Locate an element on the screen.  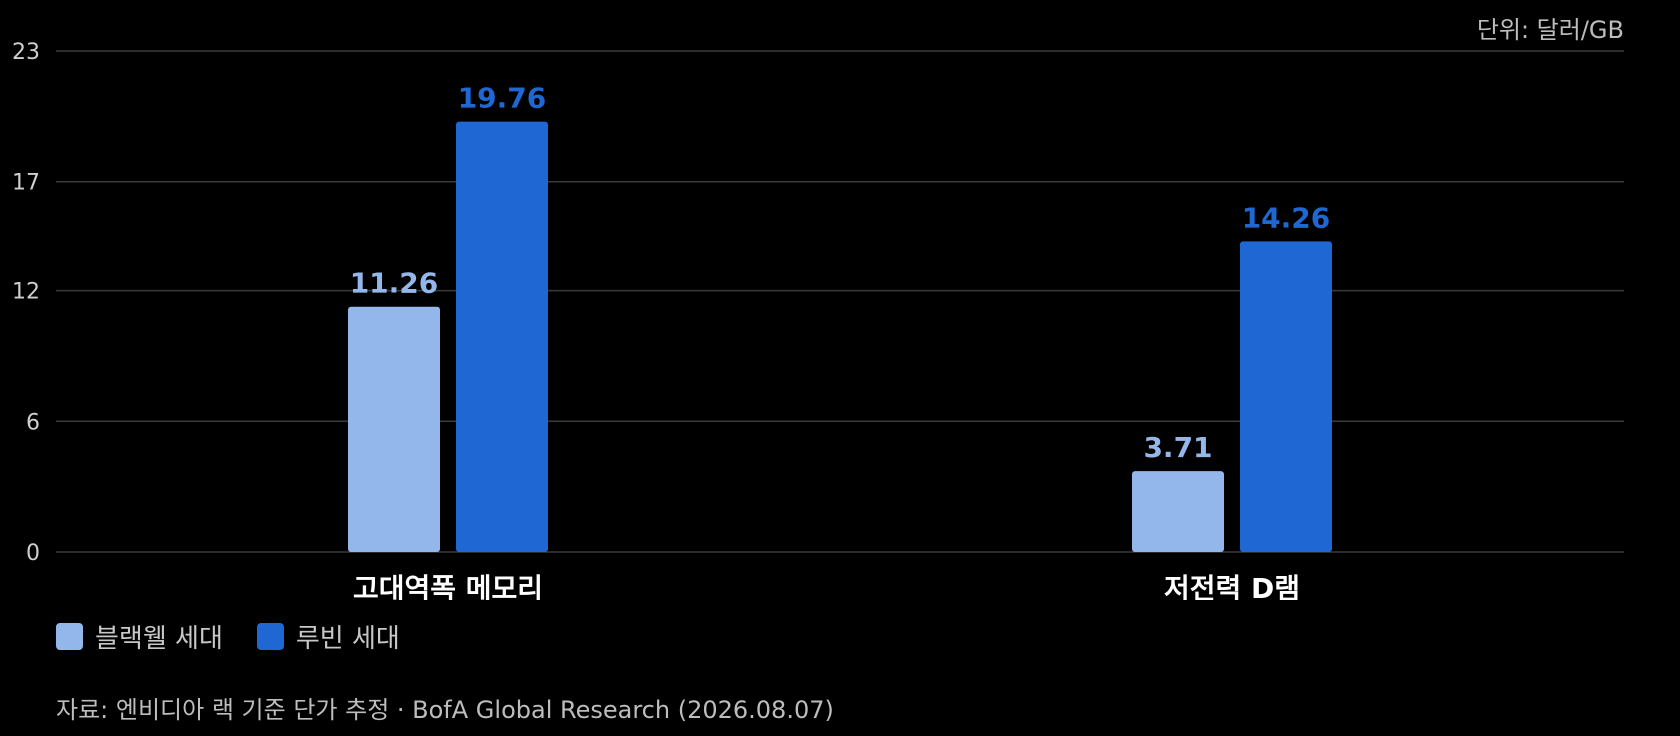
bar-value-label: 3.71 is located at coordinates (1177, 447).